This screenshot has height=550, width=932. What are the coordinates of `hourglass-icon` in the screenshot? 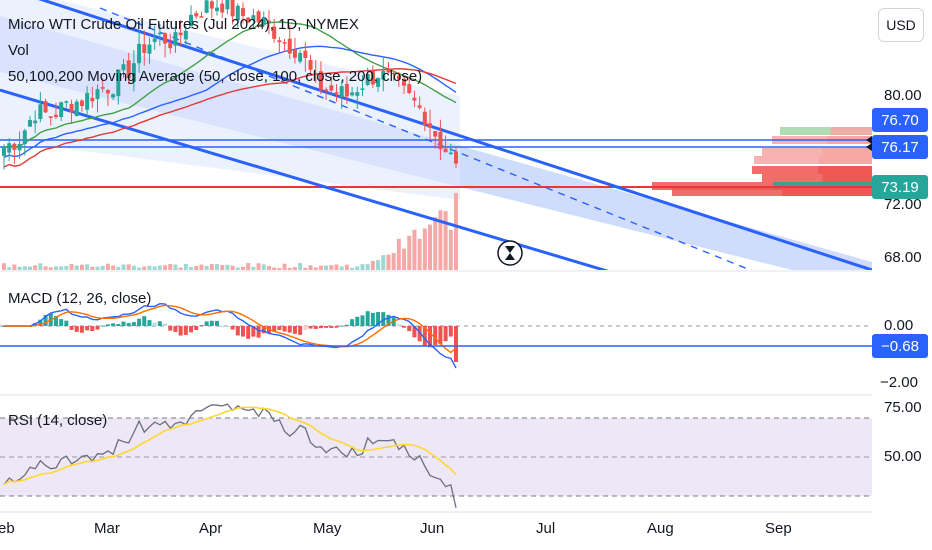 It's located at (510, 253).